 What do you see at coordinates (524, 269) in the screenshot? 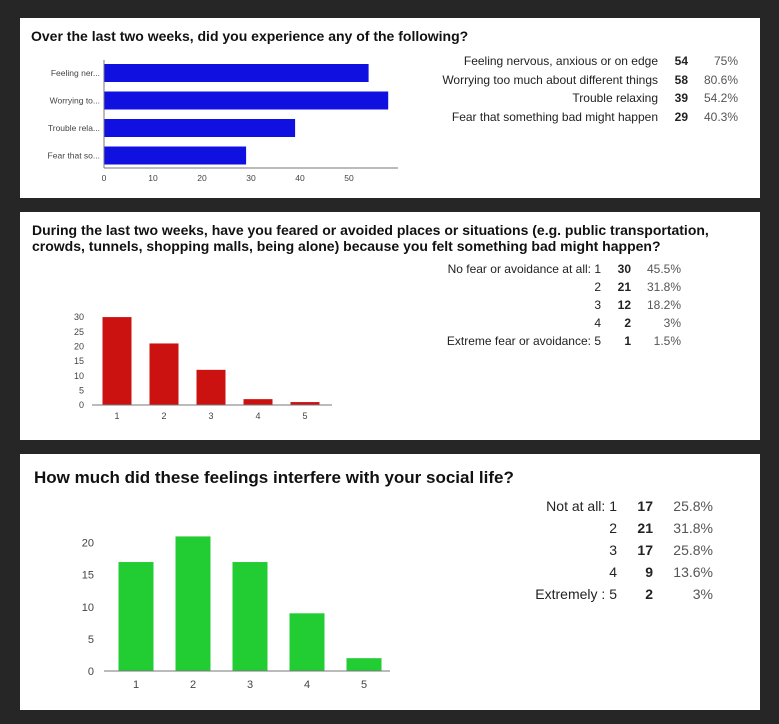
I see `response-label: No fear or avoidance at all: 1` at bounding box center [524, 269].